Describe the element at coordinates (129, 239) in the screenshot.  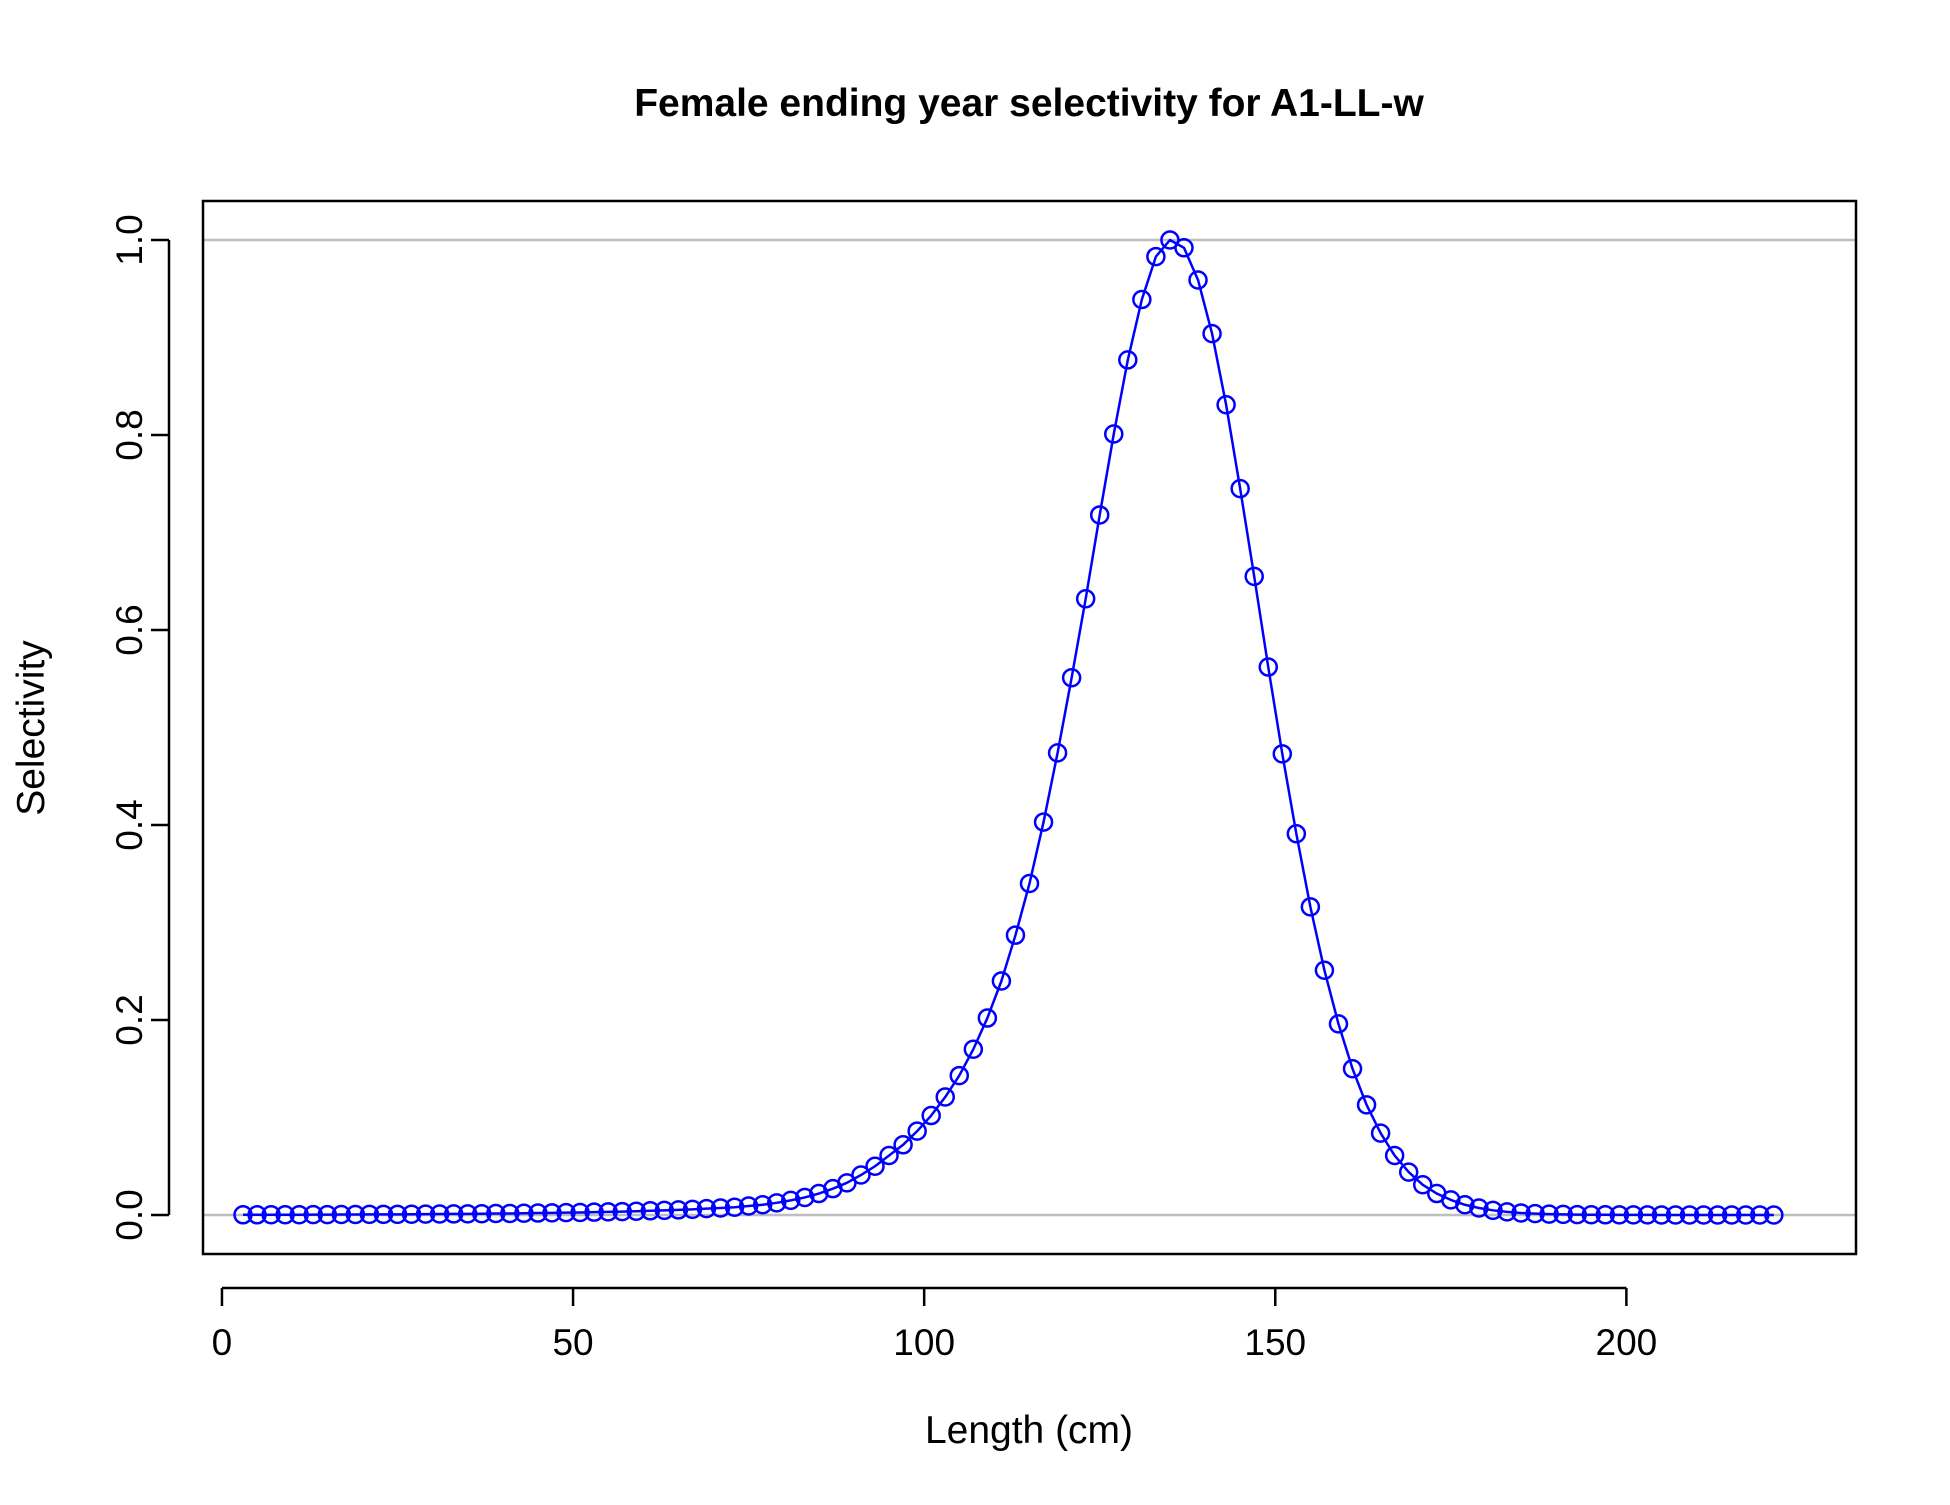
I see `y-tick-label: 1.0` at that location.